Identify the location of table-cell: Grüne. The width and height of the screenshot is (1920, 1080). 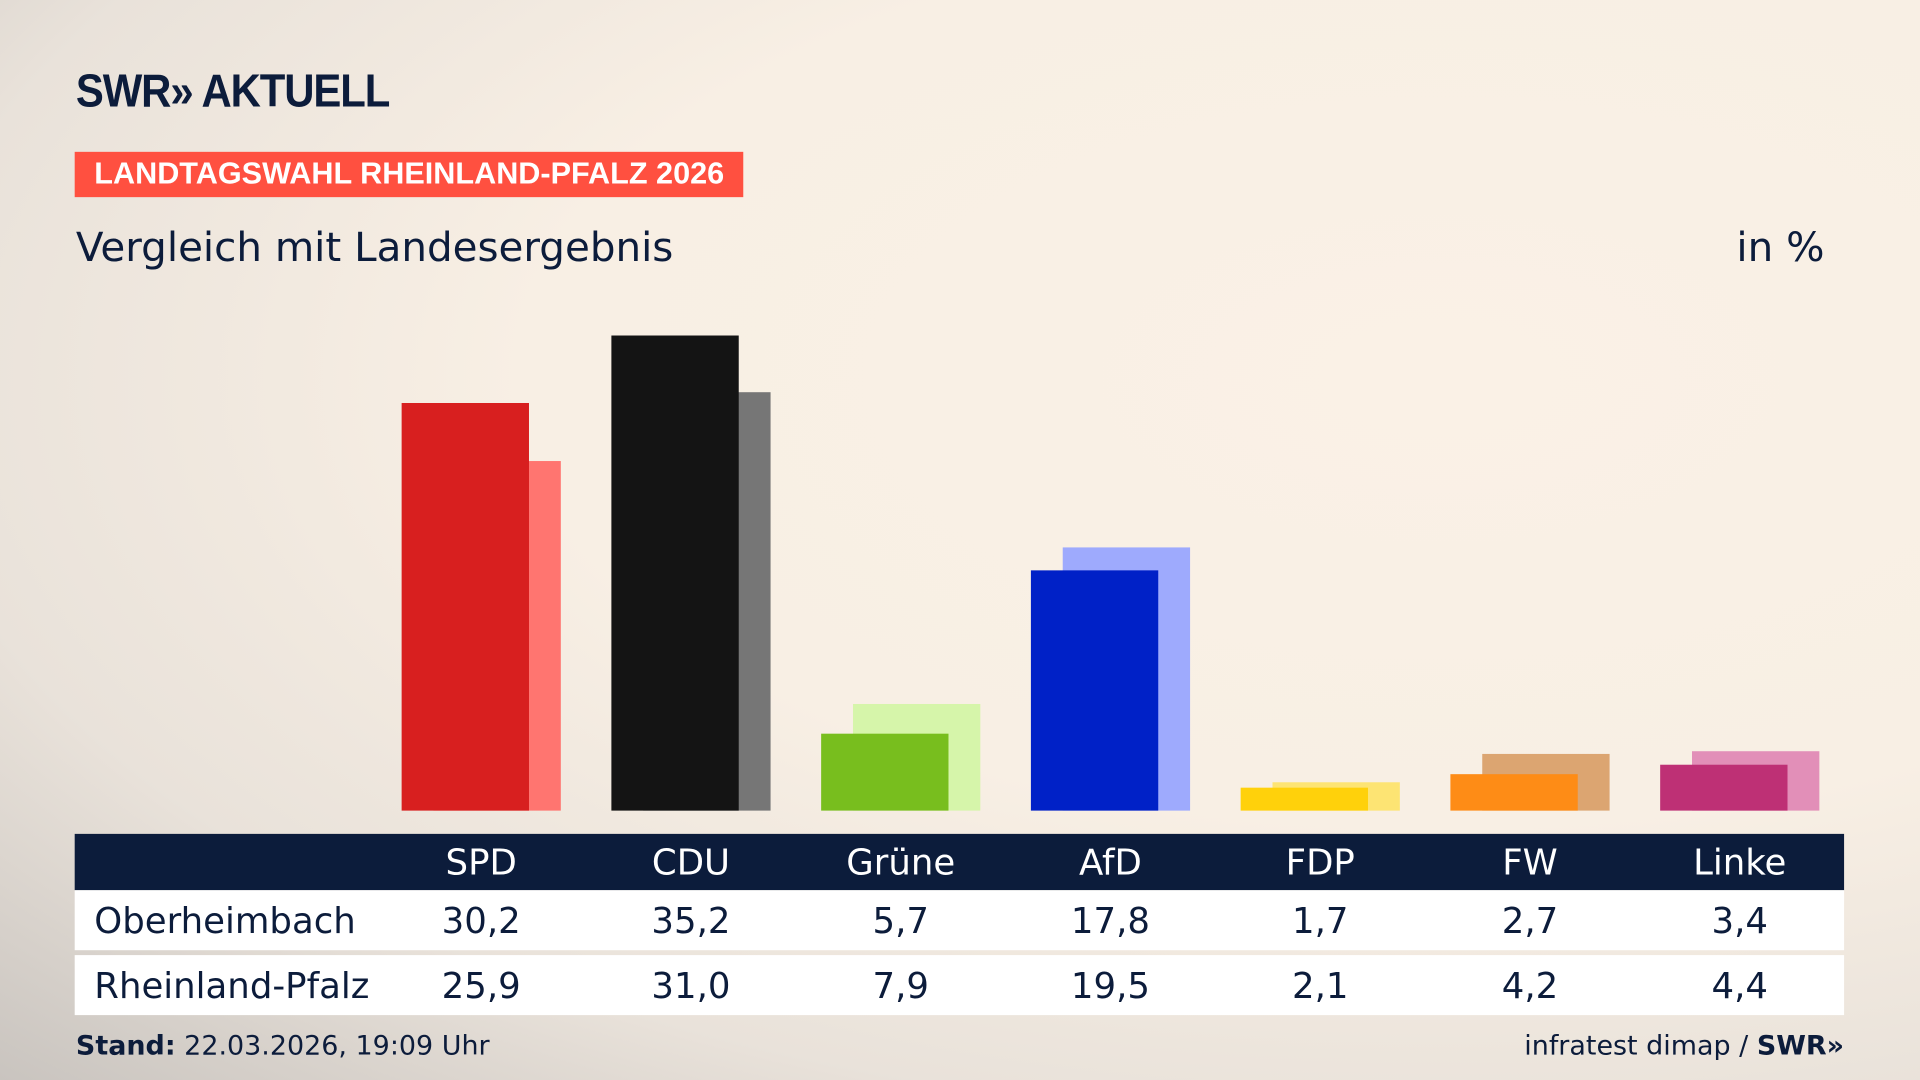
(901, 862).